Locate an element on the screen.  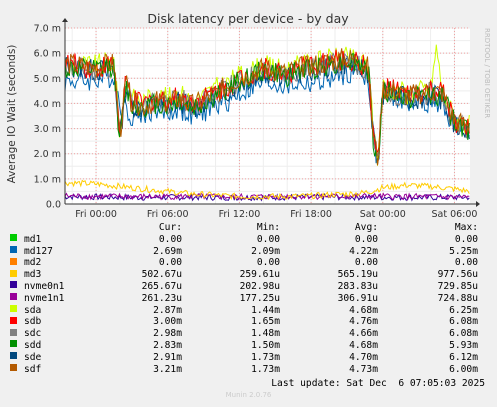
legend-header-max: Max: is located at coordinates (466, 227).